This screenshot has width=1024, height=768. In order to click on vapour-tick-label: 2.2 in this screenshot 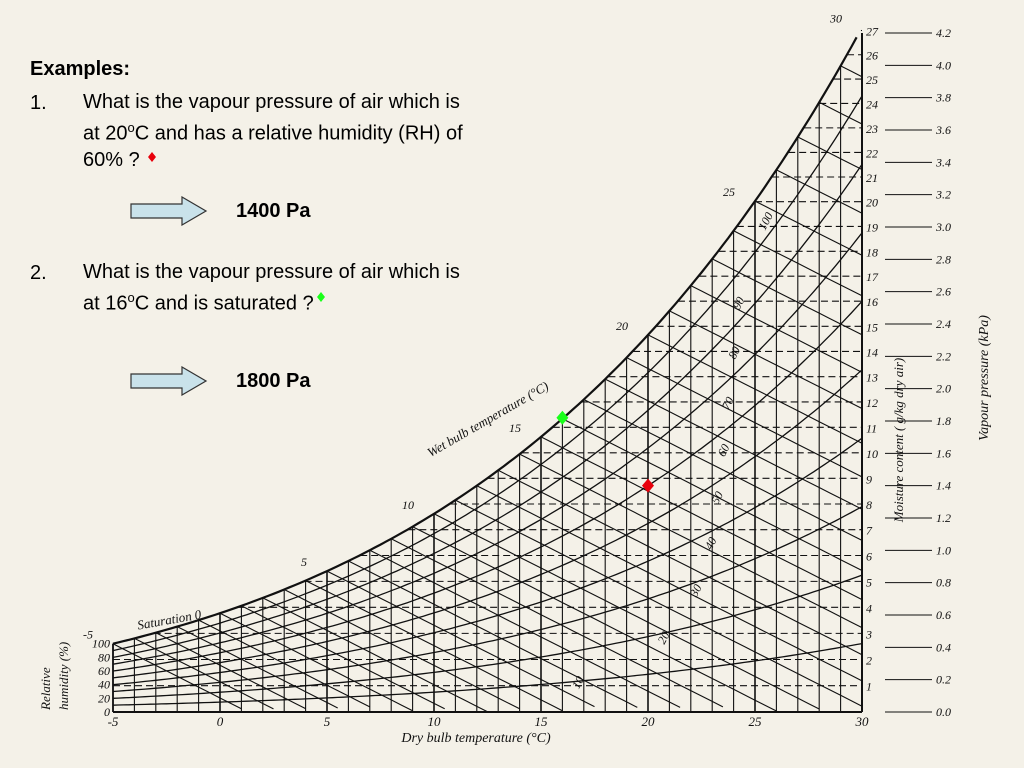, I will do `click(943, 356)`.